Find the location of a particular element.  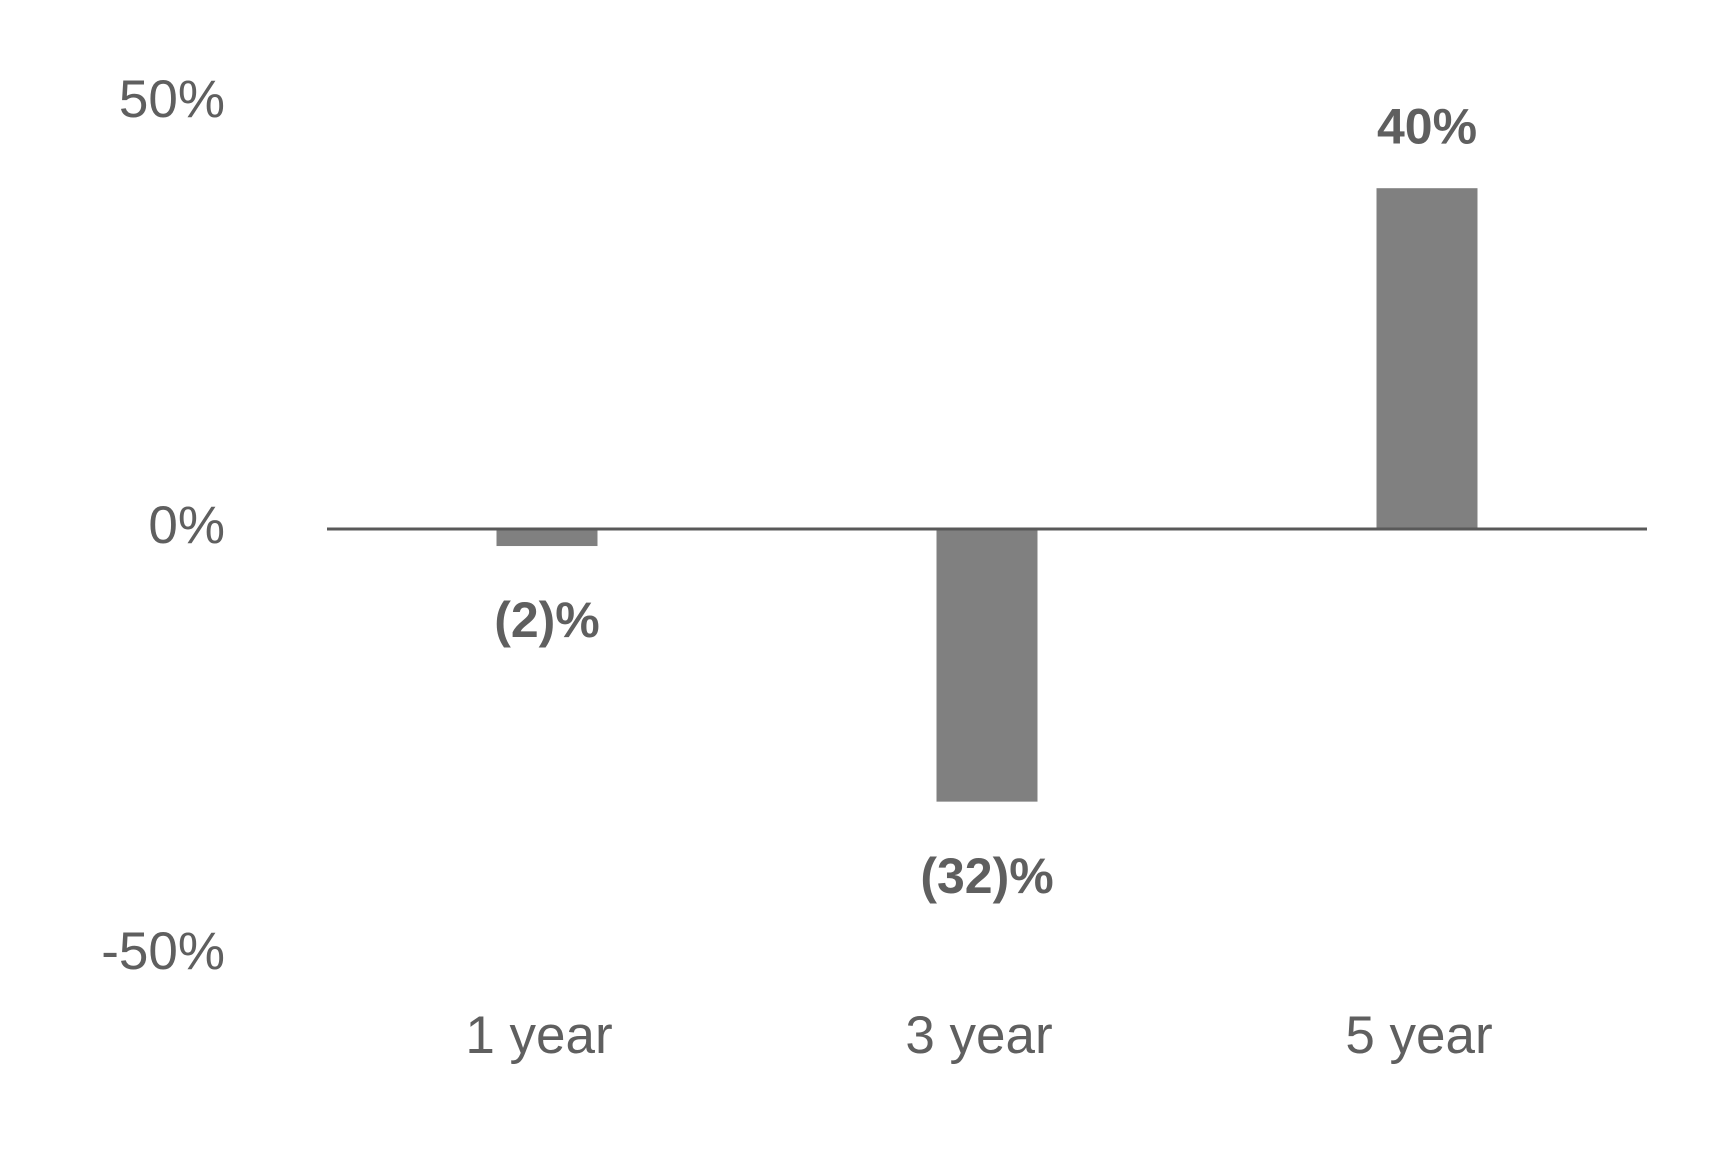

value-label: 40% is located at coordinates (1427, 126).